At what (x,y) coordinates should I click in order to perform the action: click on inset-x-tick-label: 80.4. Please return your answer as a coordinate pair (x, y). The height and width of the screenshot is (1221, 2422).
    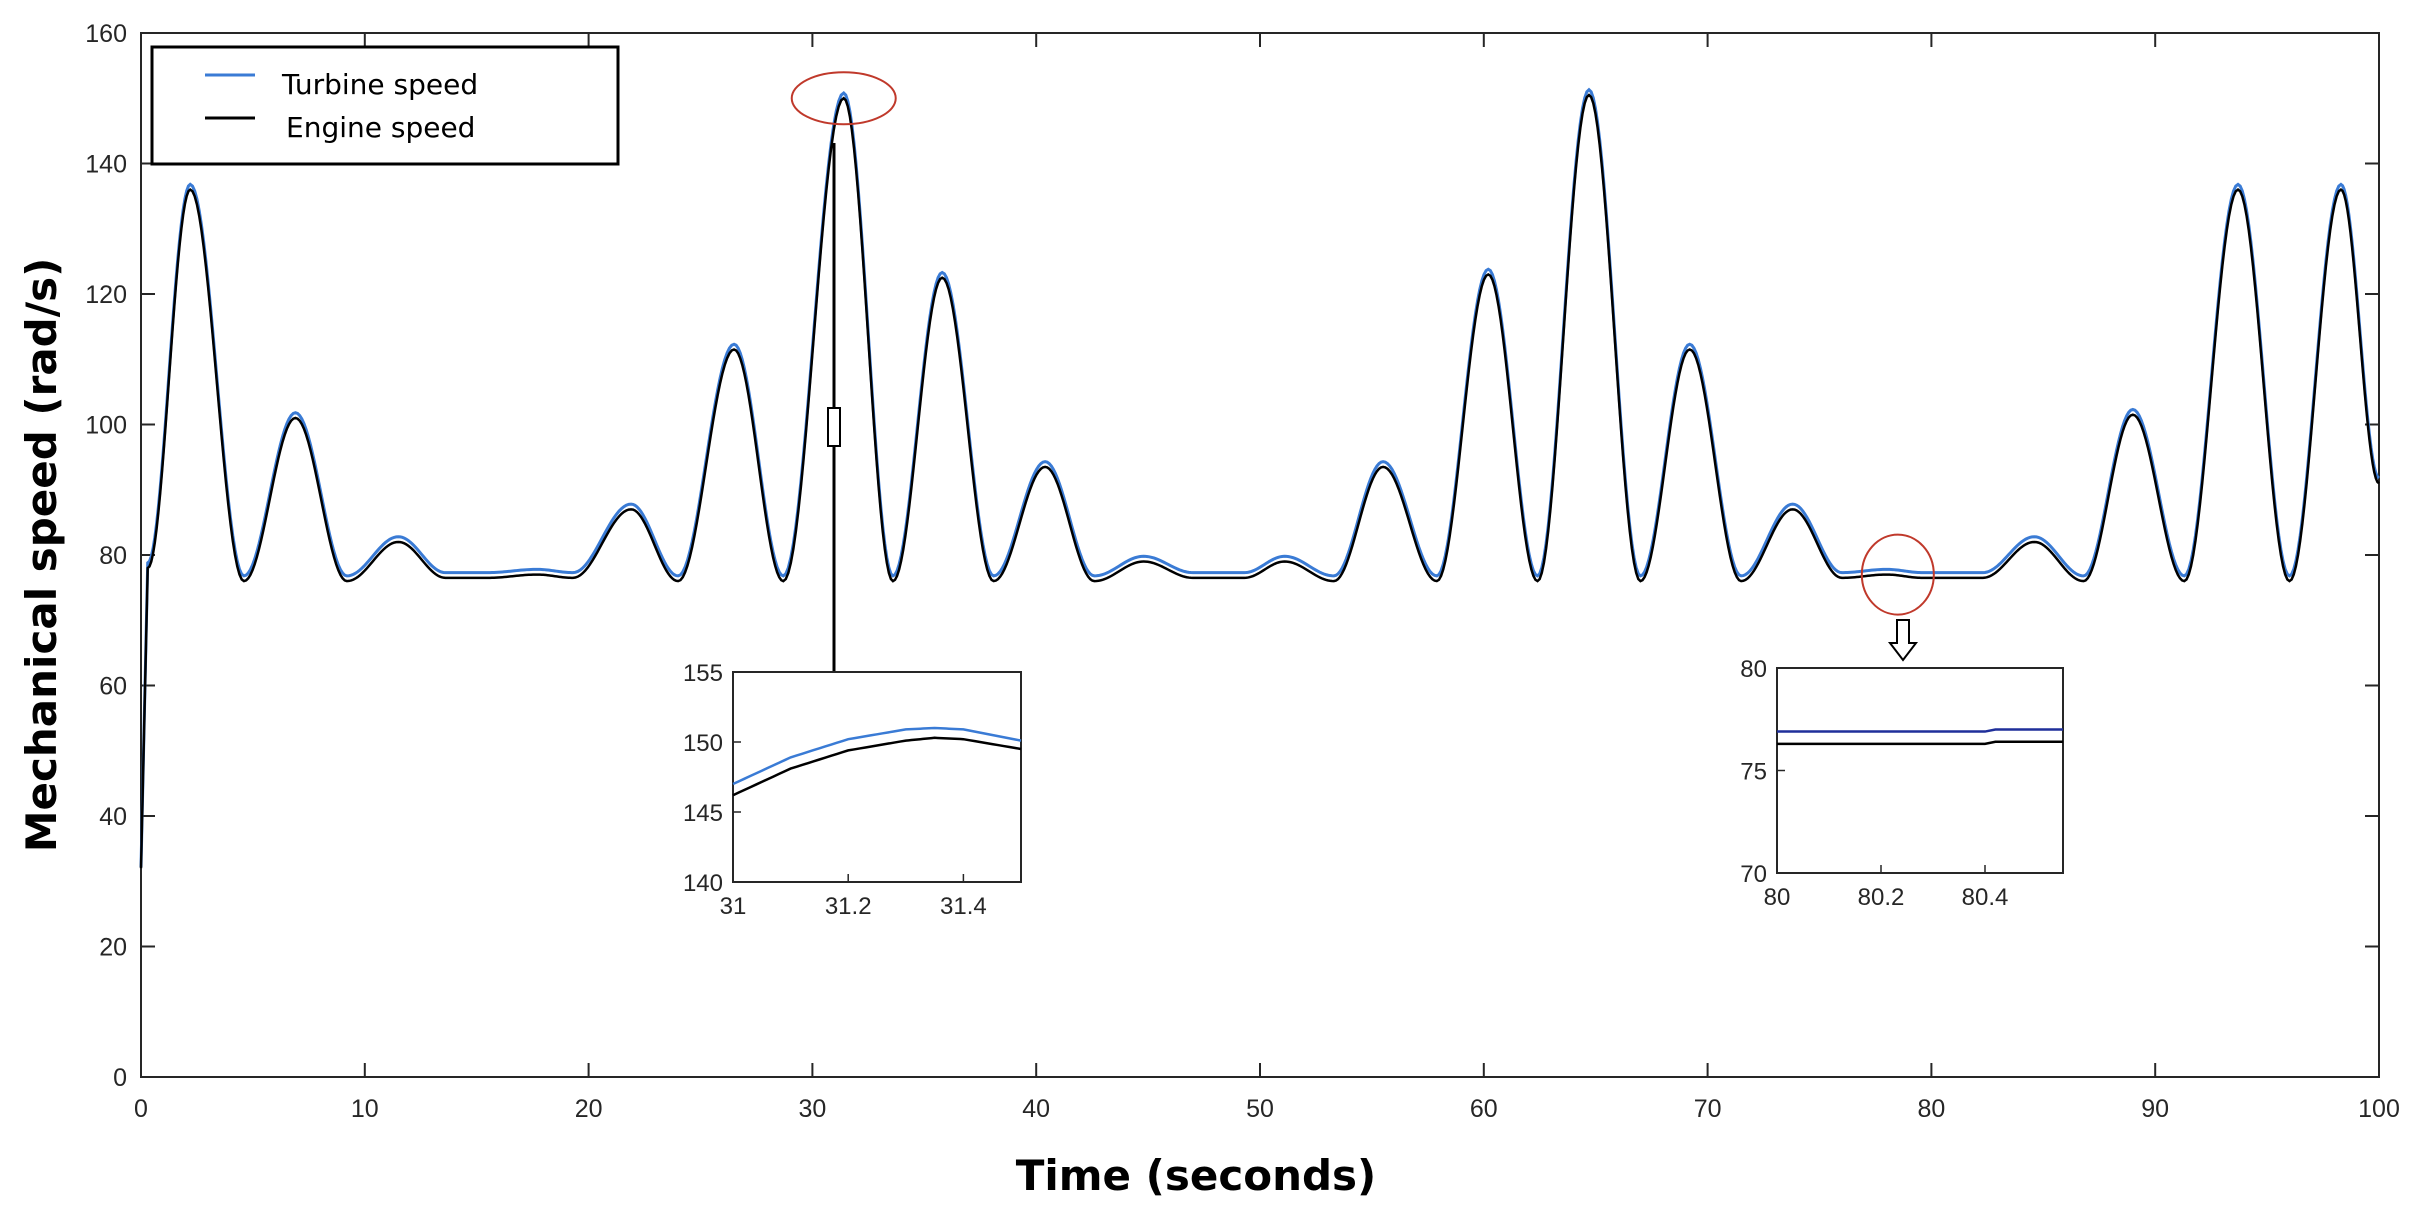
    Looking at the image, I should click on (1985, 897).